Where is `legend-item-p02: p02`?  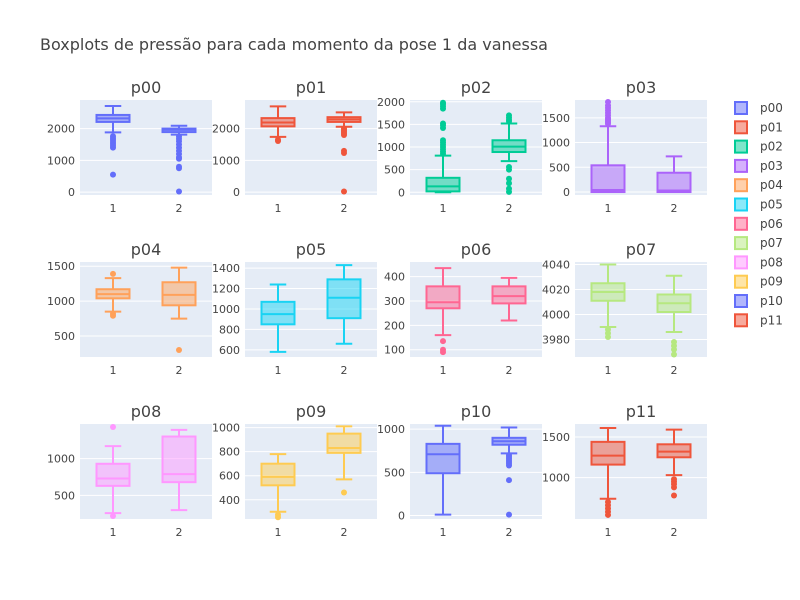 legend-item-p02: p02 is located at coordinates (758, 146).